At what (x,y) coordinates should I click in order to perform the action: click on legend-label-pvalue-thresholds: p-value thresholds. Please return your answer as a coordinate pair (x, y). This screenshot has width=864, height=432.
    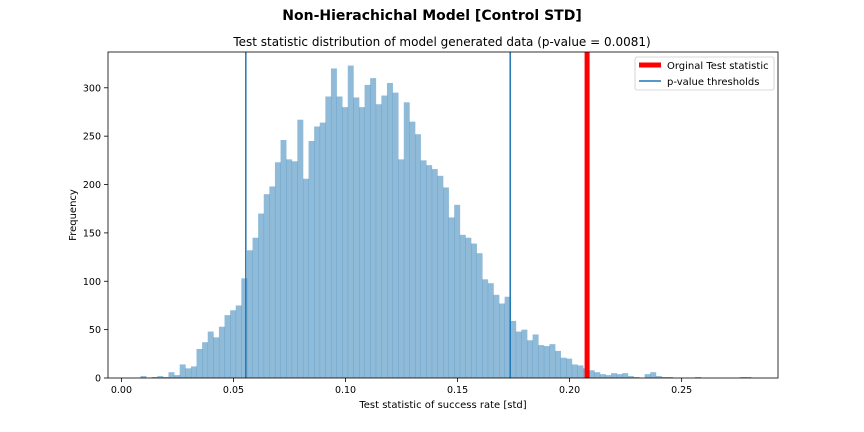
    Looking at the image, I should click on (713, 82).